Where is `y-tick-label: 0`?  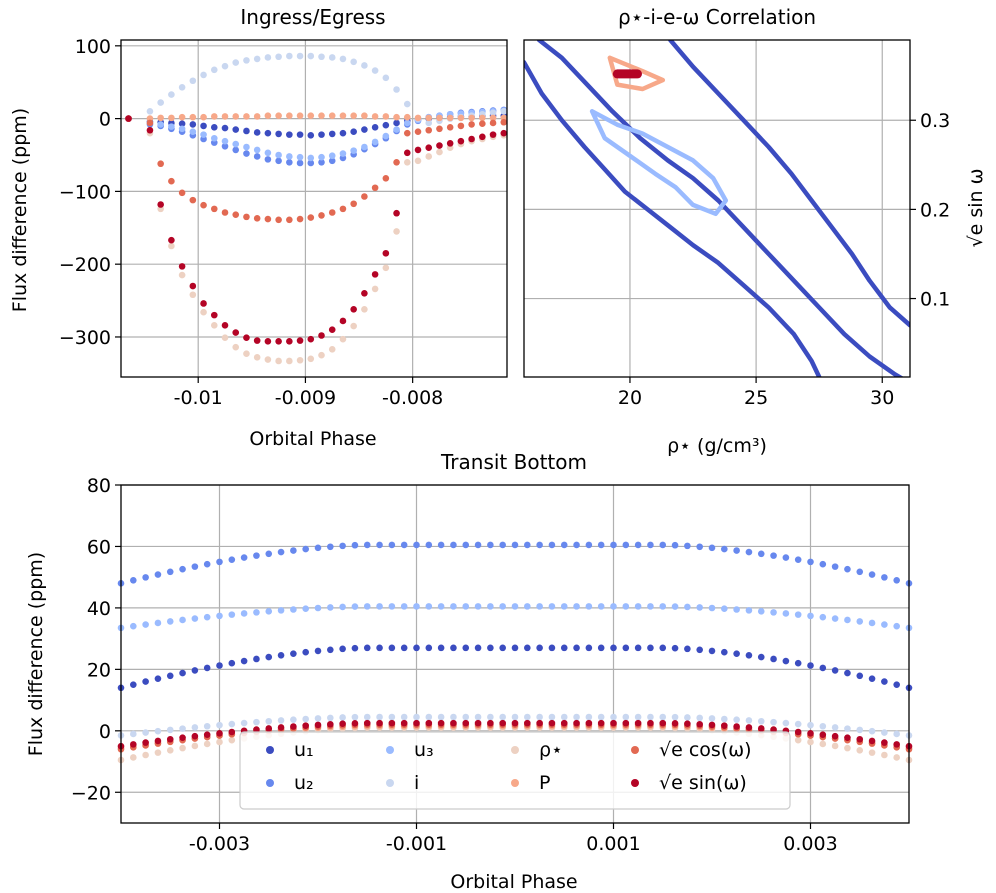
y-tick-label: 0 is located at coordinates (105, 732).